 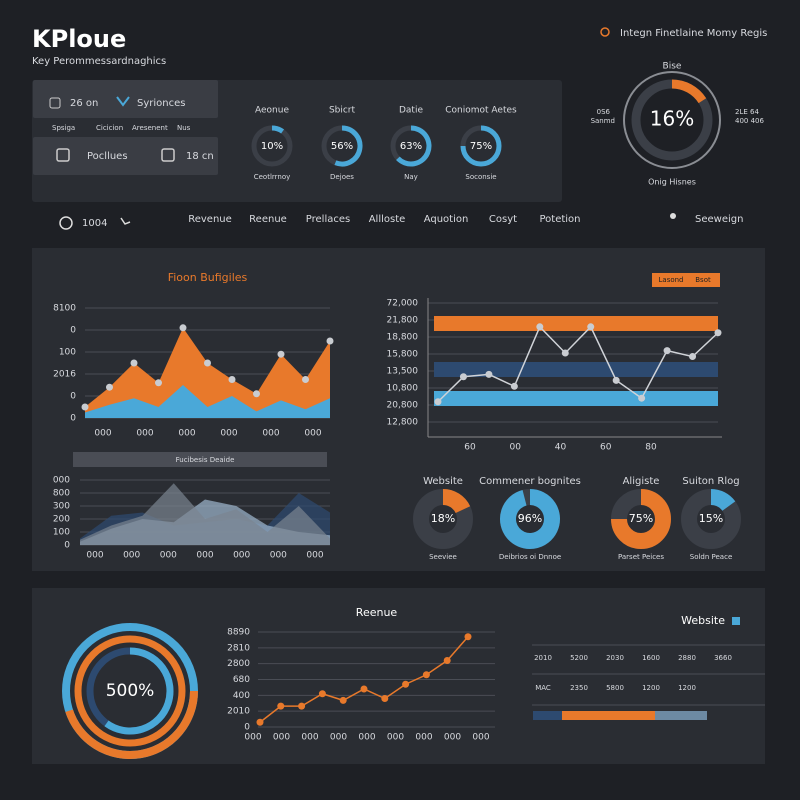 I want to click on table-cell: 1600, so click(x=651, y=658).